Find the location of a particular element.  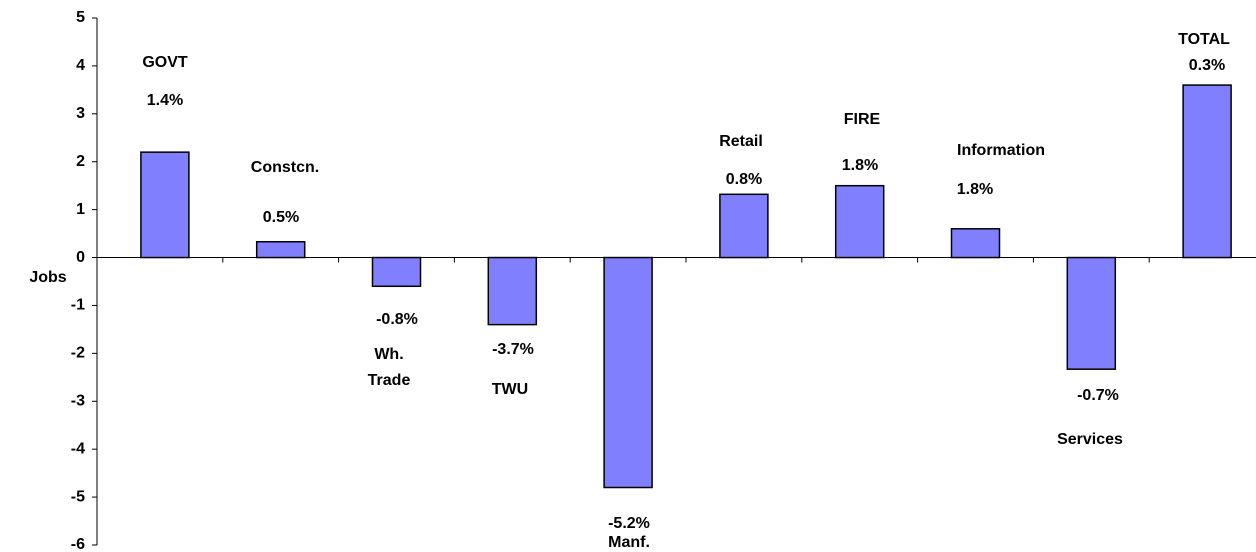

category-label: FIRE is located at coordinates (862, 119).